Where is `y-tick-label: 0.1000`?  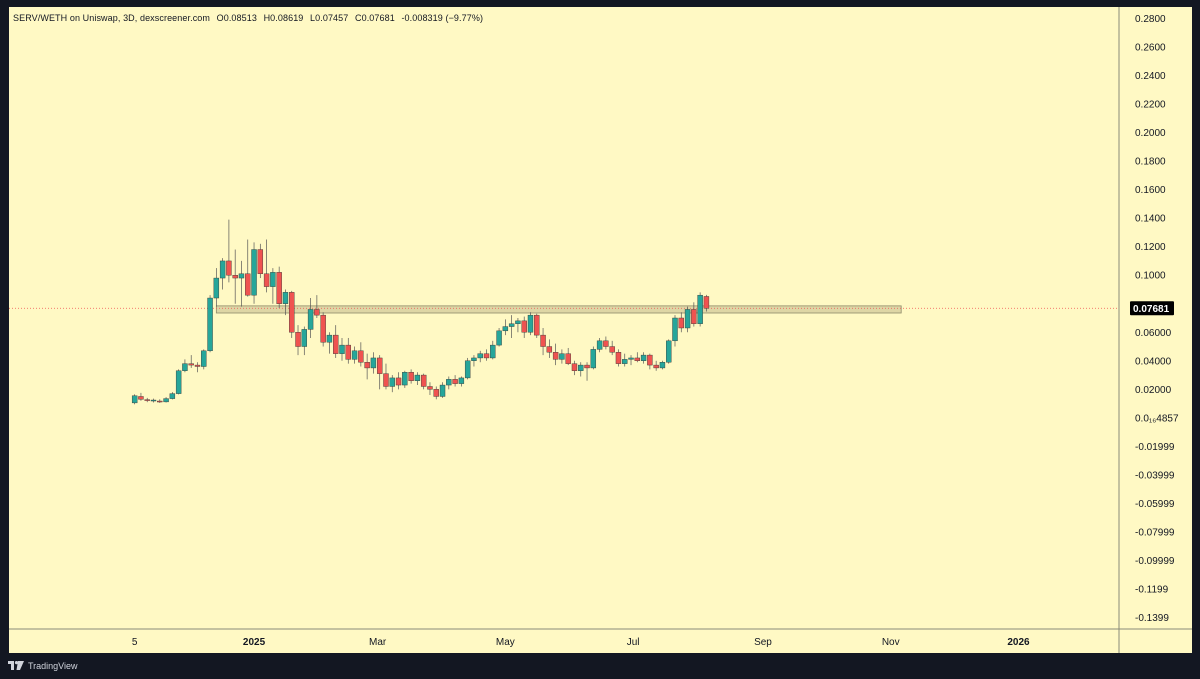
y-tick-label: 0.1000 is located at coordinates (1150, 276).